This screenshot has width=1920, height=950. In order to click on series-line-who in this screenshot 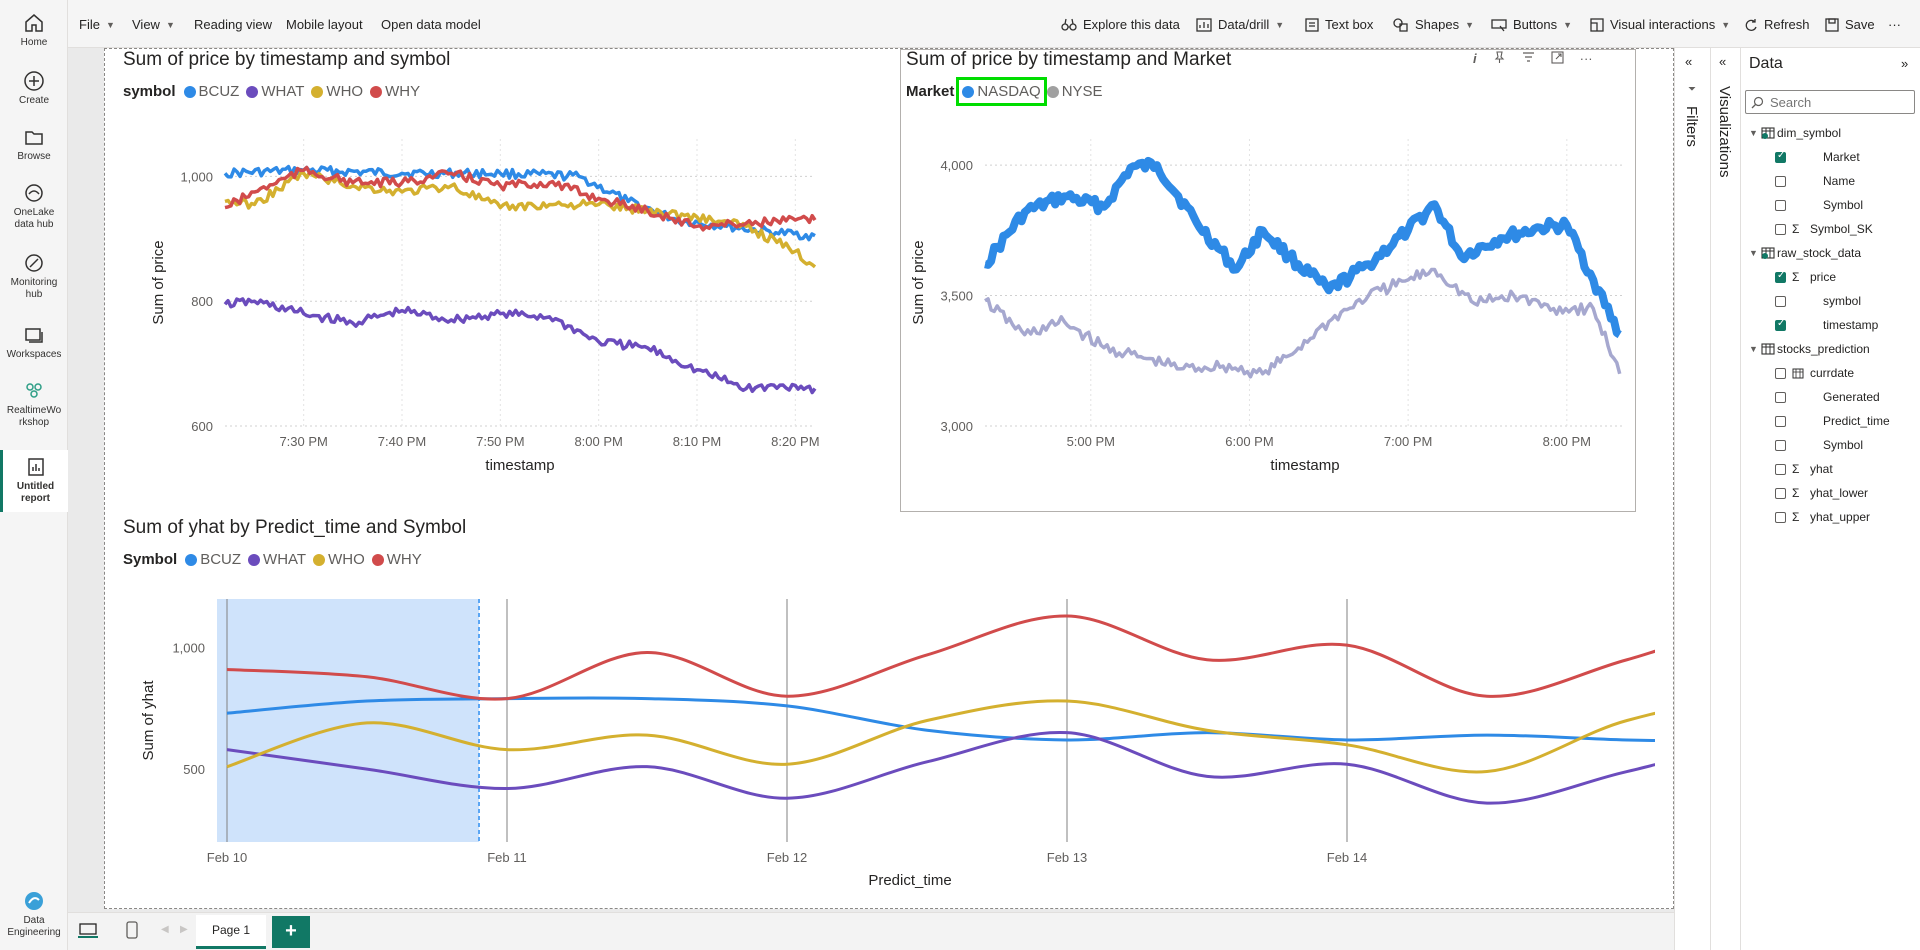, I will do `click(940, 735)`.